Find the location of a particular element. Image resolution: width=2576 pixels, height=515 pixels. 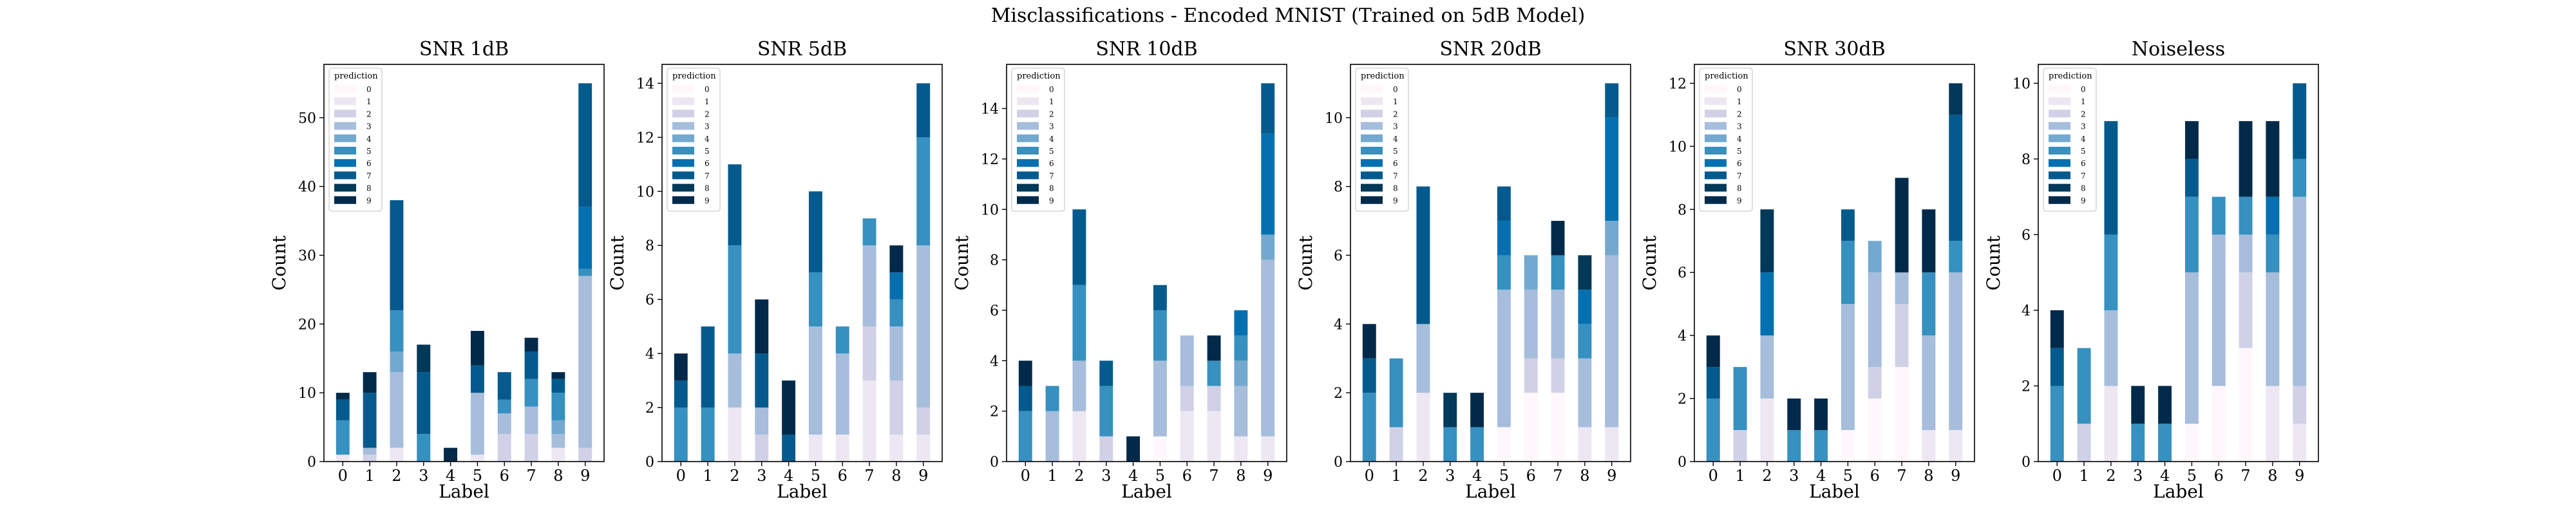

legend-label: 4 is located at coordinates (708, 139).